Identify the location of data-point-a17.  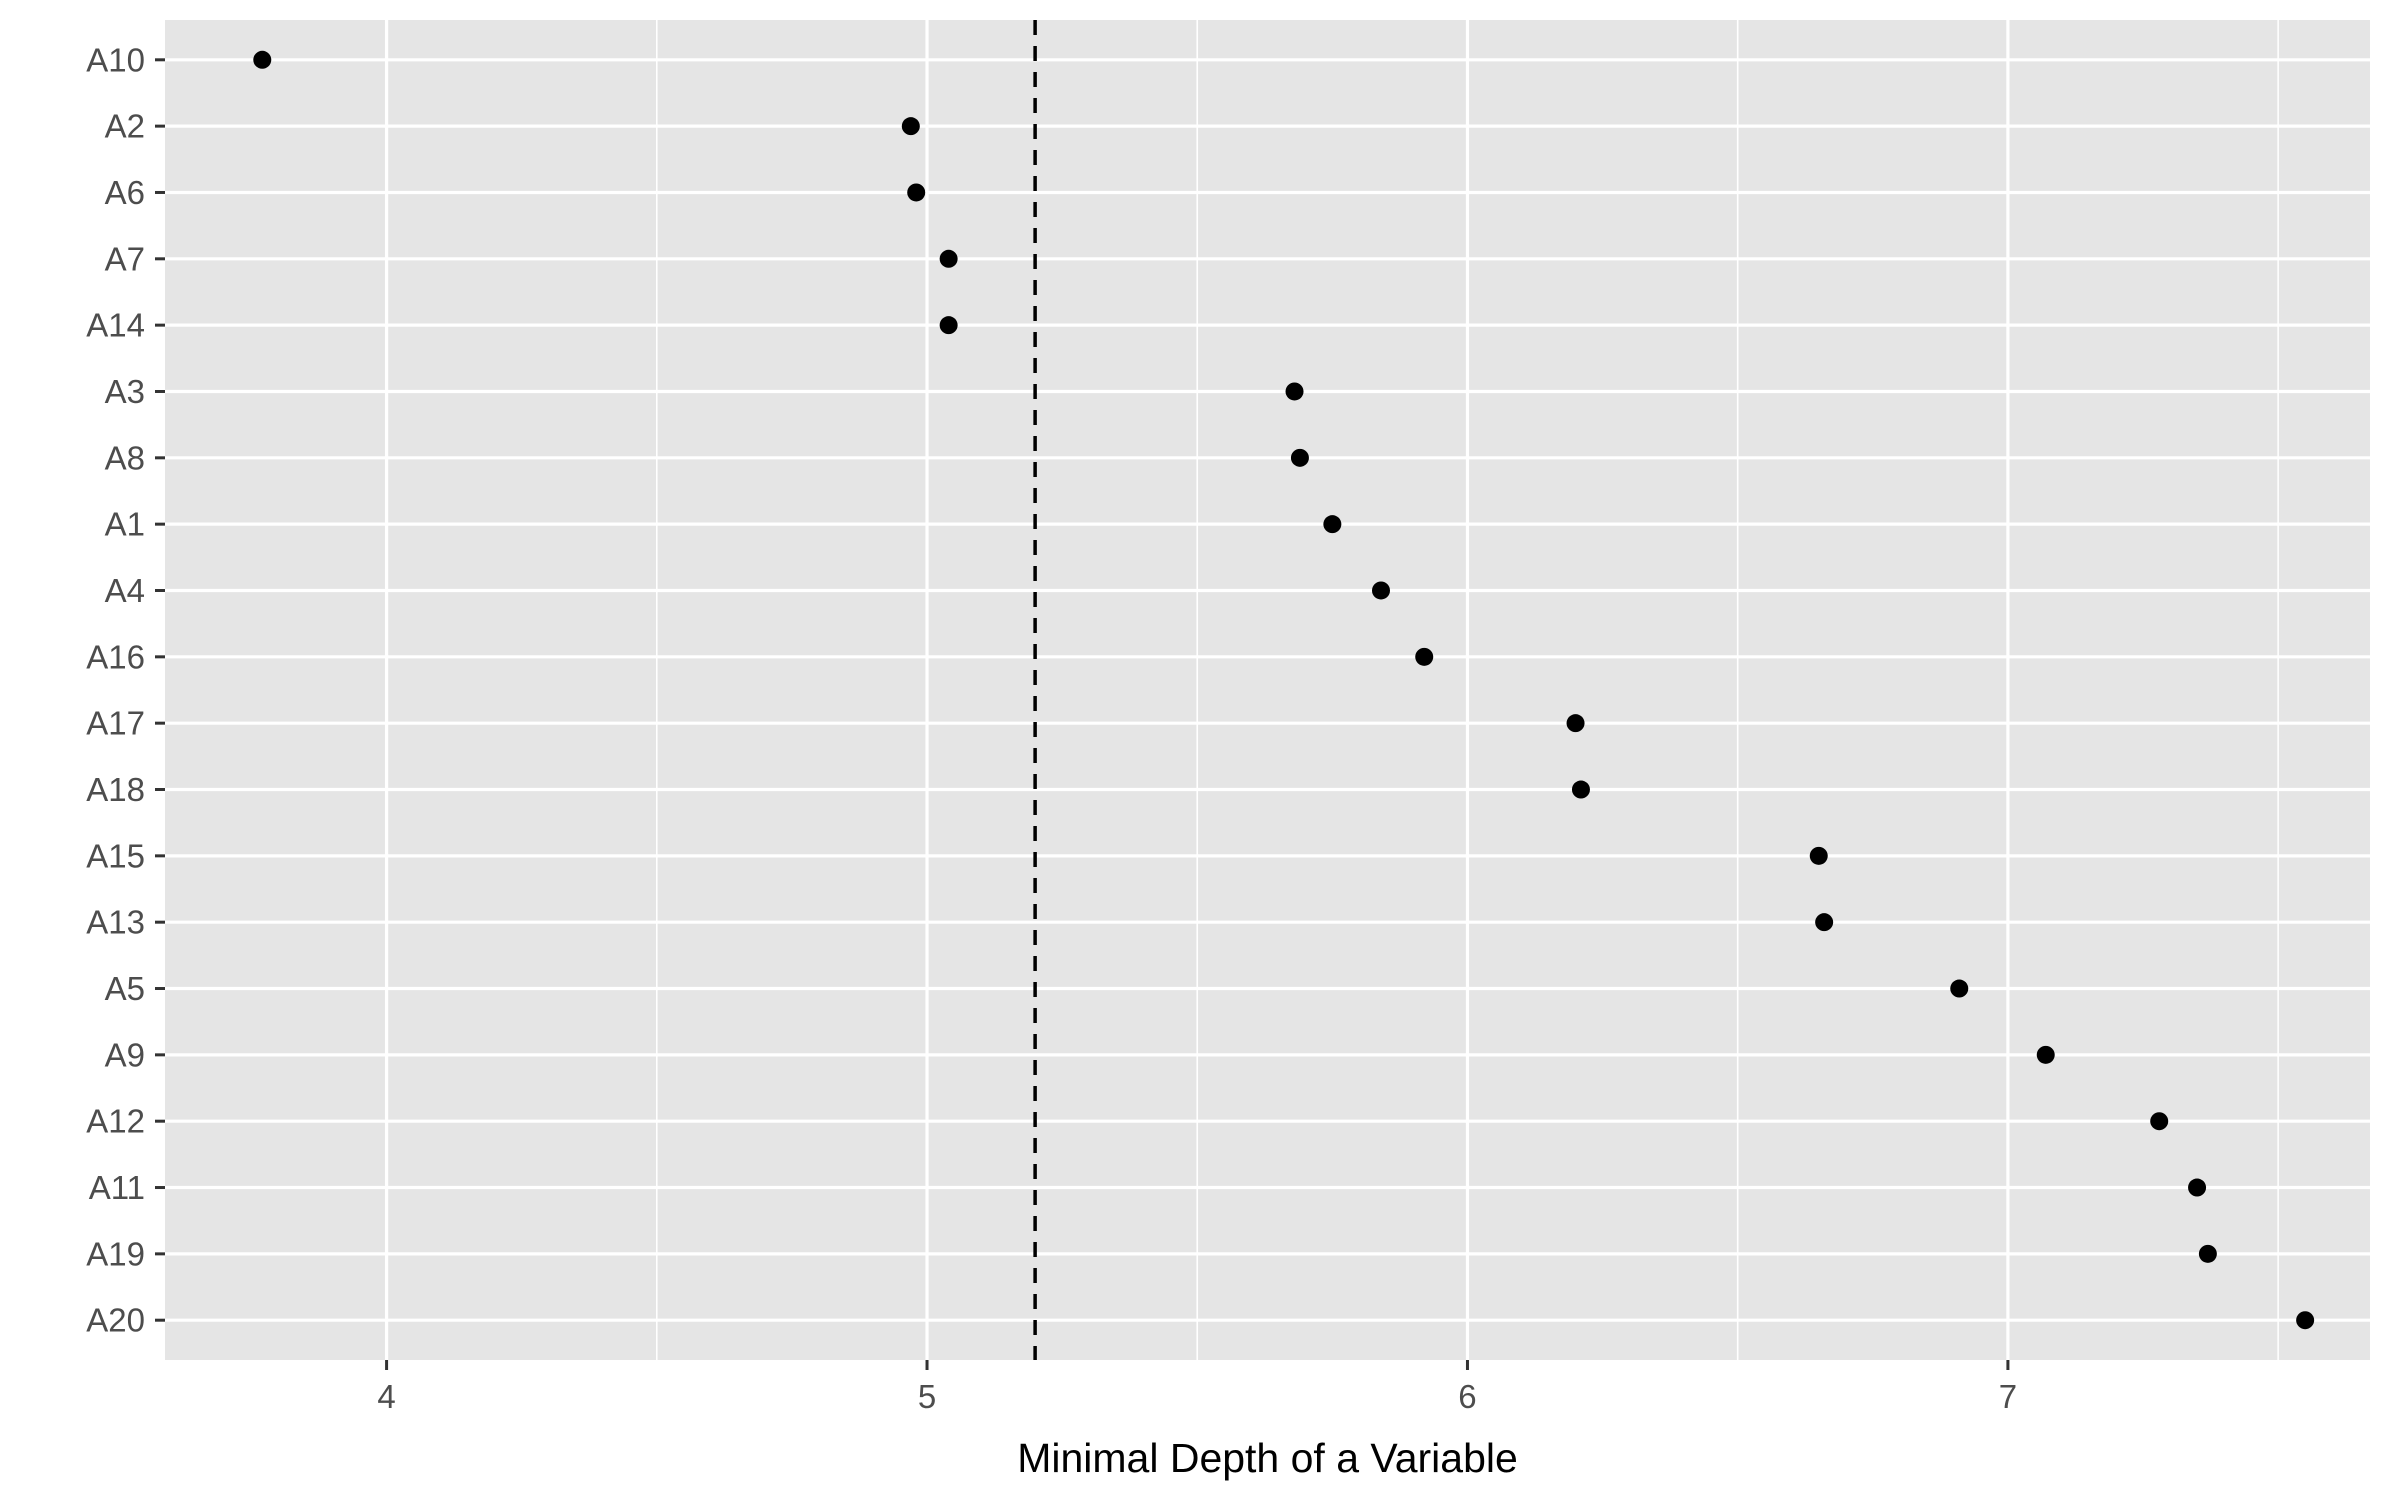
(1575, 723).